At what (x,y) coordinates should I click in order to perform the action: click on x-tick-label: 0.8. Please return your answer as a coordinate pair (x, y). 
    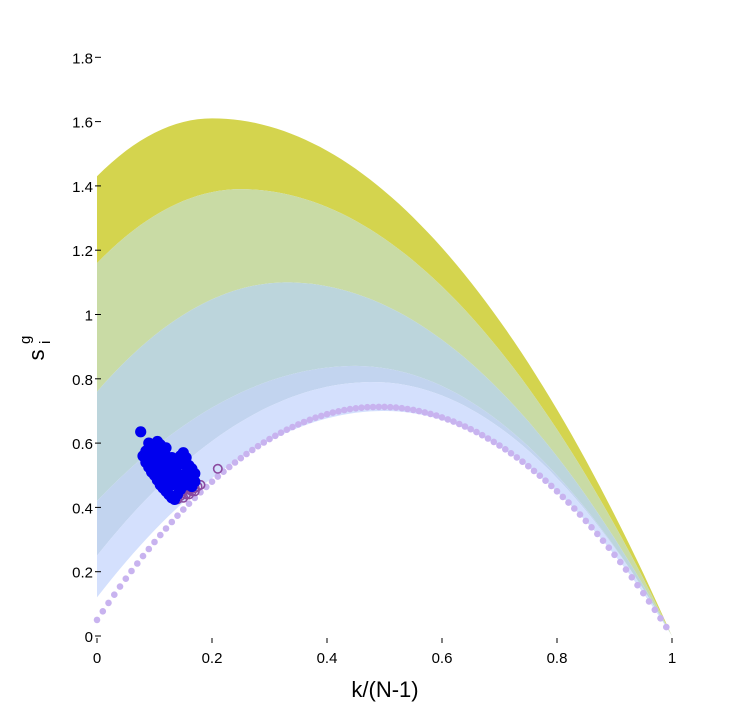
    Looking at the image, I should click on (557, 658).